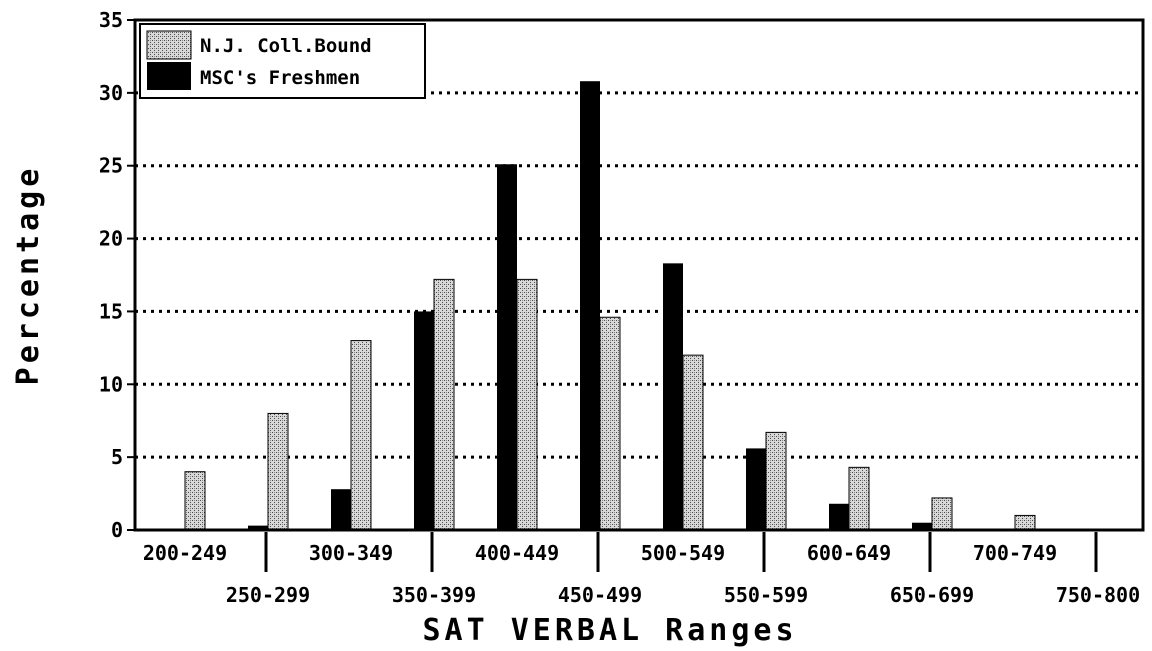 Image resolution: width=1152 pixels, height=651 pixels. Describe the element at coordinates (351, 553) in the screenshot. I see `x-tick-label-300-349: 300-349` at that location.